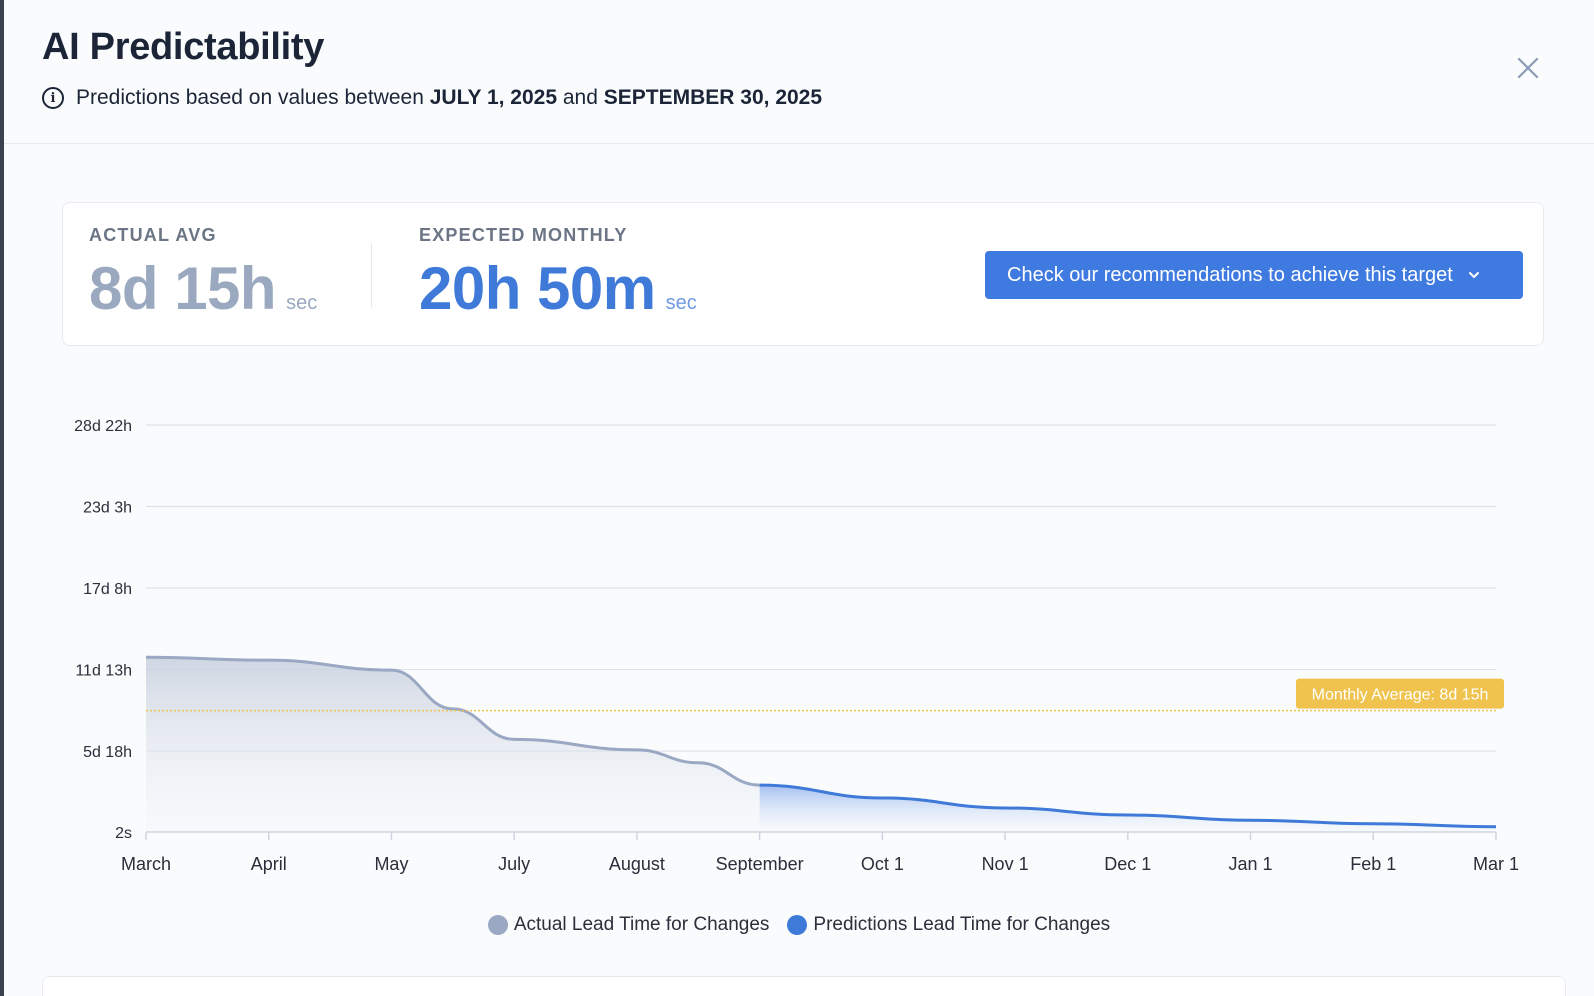  What do you see at coordinates (53, 98) in the screenshot?
I see `info-icon: i` at bounding box center [53, 98].